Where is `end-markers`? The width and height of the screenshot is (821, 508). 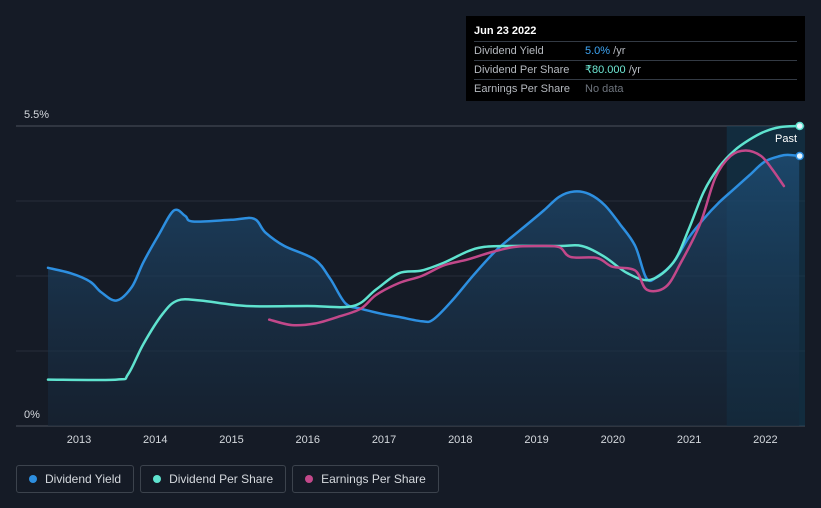
end-markers is located at coordinates (799, 141).